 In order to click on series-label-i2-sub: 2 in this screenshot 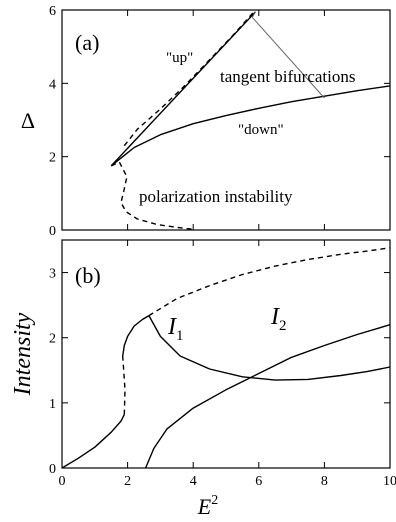, I will do `click(283, 326)`.